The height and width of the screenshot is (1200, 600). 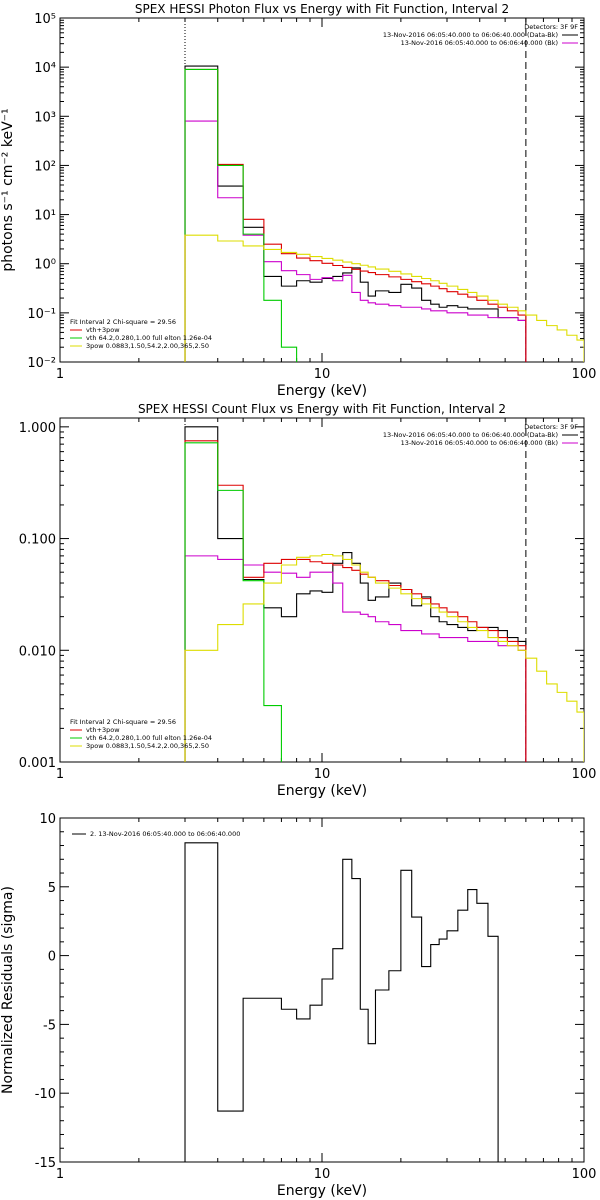 What do you see at coordinates (45, 216) in the screenshot?
I see `y-tick-label: 10¹` at bounding box center [45, 216].